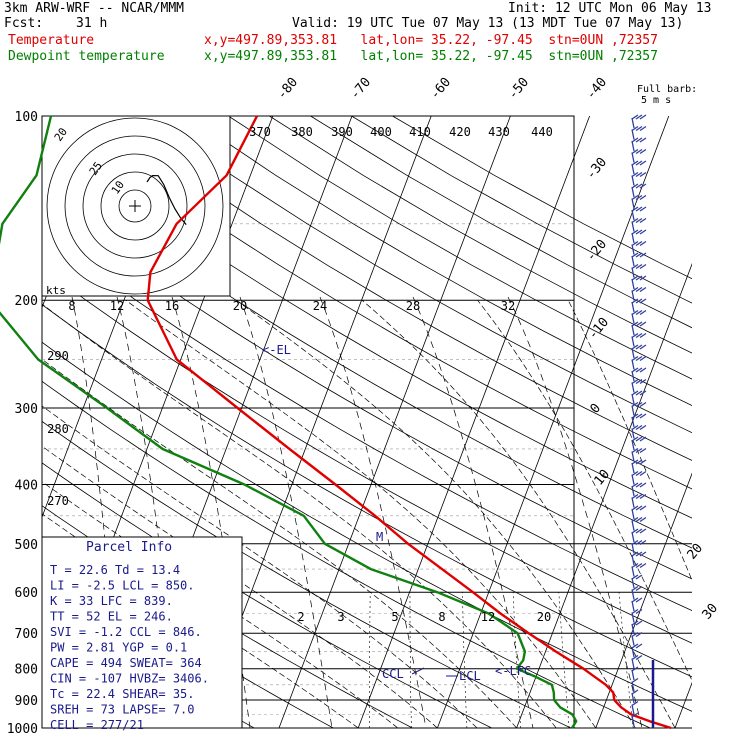  I want to click on parcel-info-row: SREH = 73 LAPSE= 7.0, so click(122, 710).